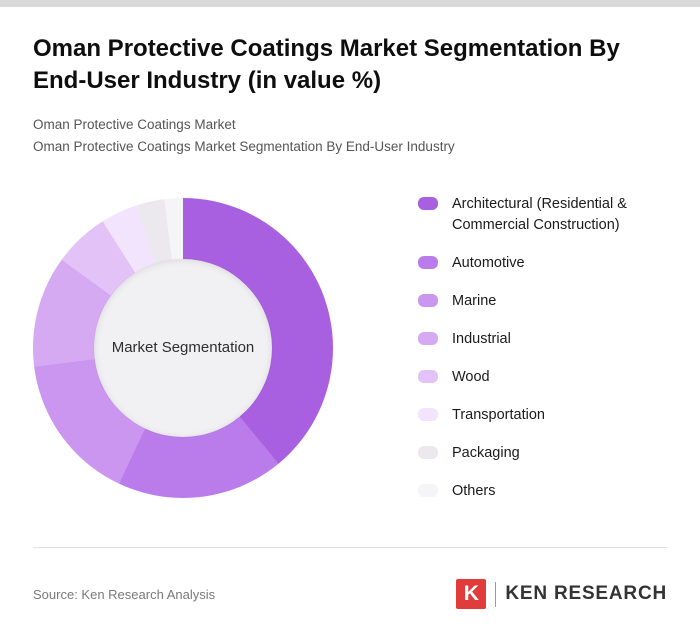  Describe the element at coordinates (542, 491) in the screenshot. I see `legend-item: Others` at that location.